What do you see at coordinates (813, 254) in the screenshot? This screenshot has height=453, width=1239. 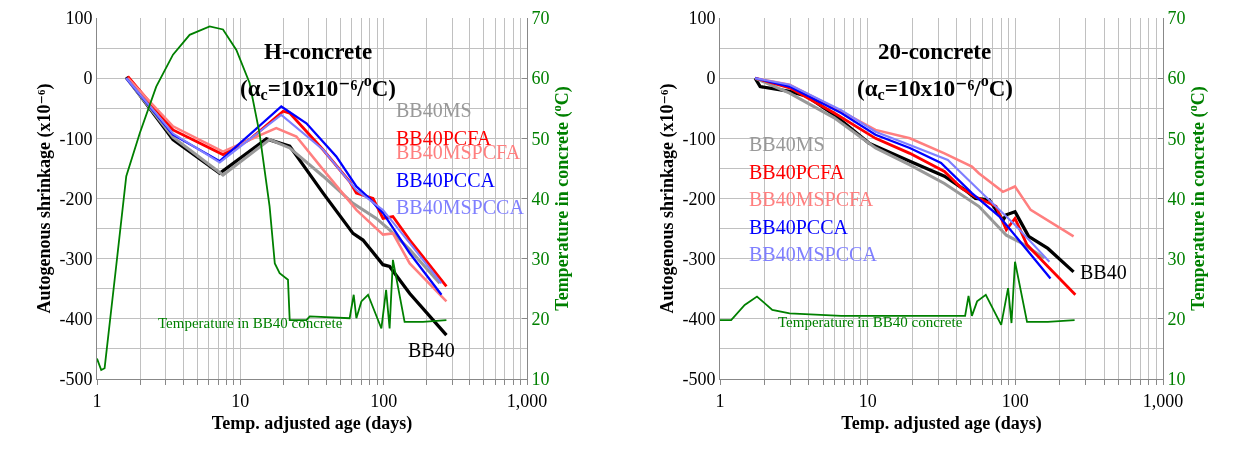 I see `text: BB40MSPCCA` at bounding box center [813, 254].